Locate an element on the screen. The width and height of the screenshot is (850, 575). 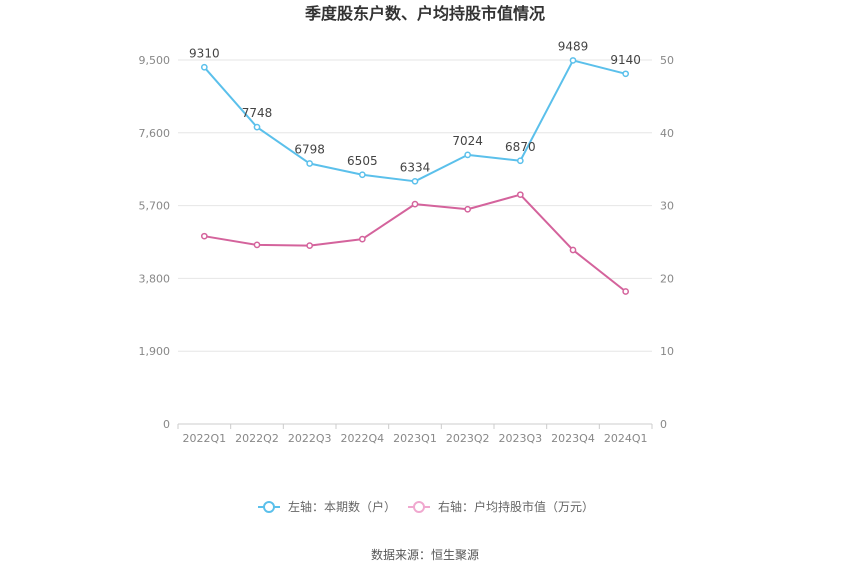
data-source: 数据来源：恒生聚源 is located at coordinates (425, 554).